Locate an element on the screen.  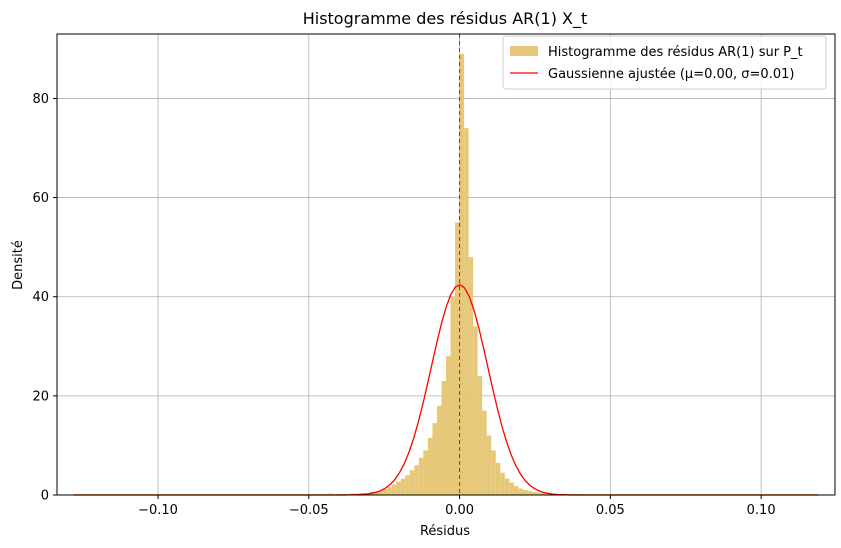
x-tick-label: −0.10 is located at coordinates (158, 510).